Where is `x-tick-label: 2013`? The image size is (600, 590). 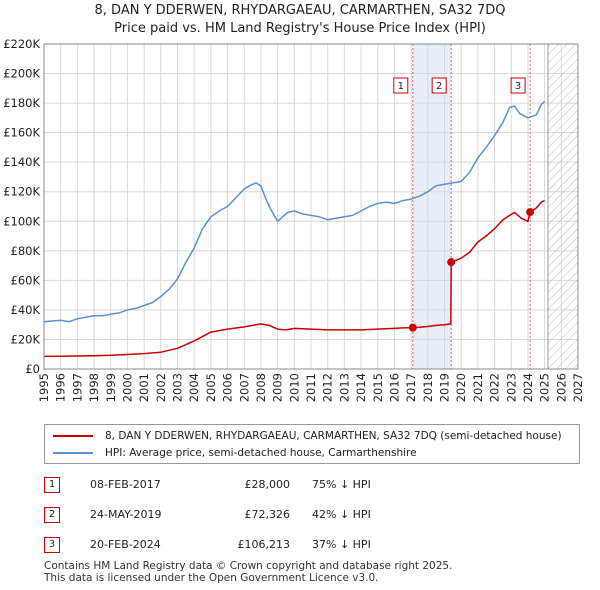
x-tick-label: 2013 is located at coordinates (344, 387).